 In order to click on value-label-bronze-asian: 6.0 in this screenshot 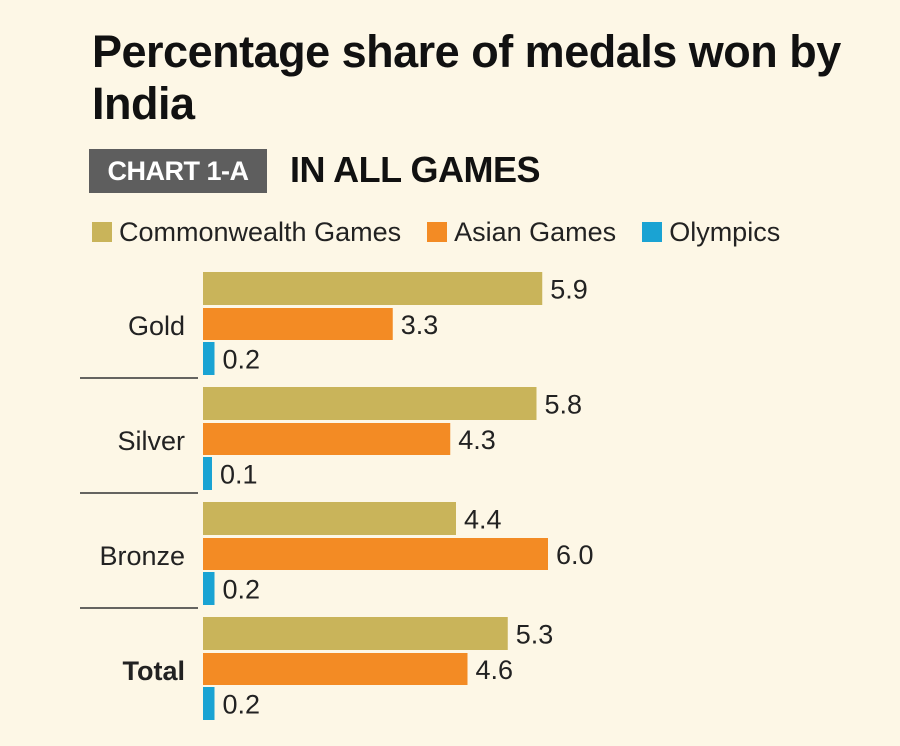, I will do `click(575, 555)`.